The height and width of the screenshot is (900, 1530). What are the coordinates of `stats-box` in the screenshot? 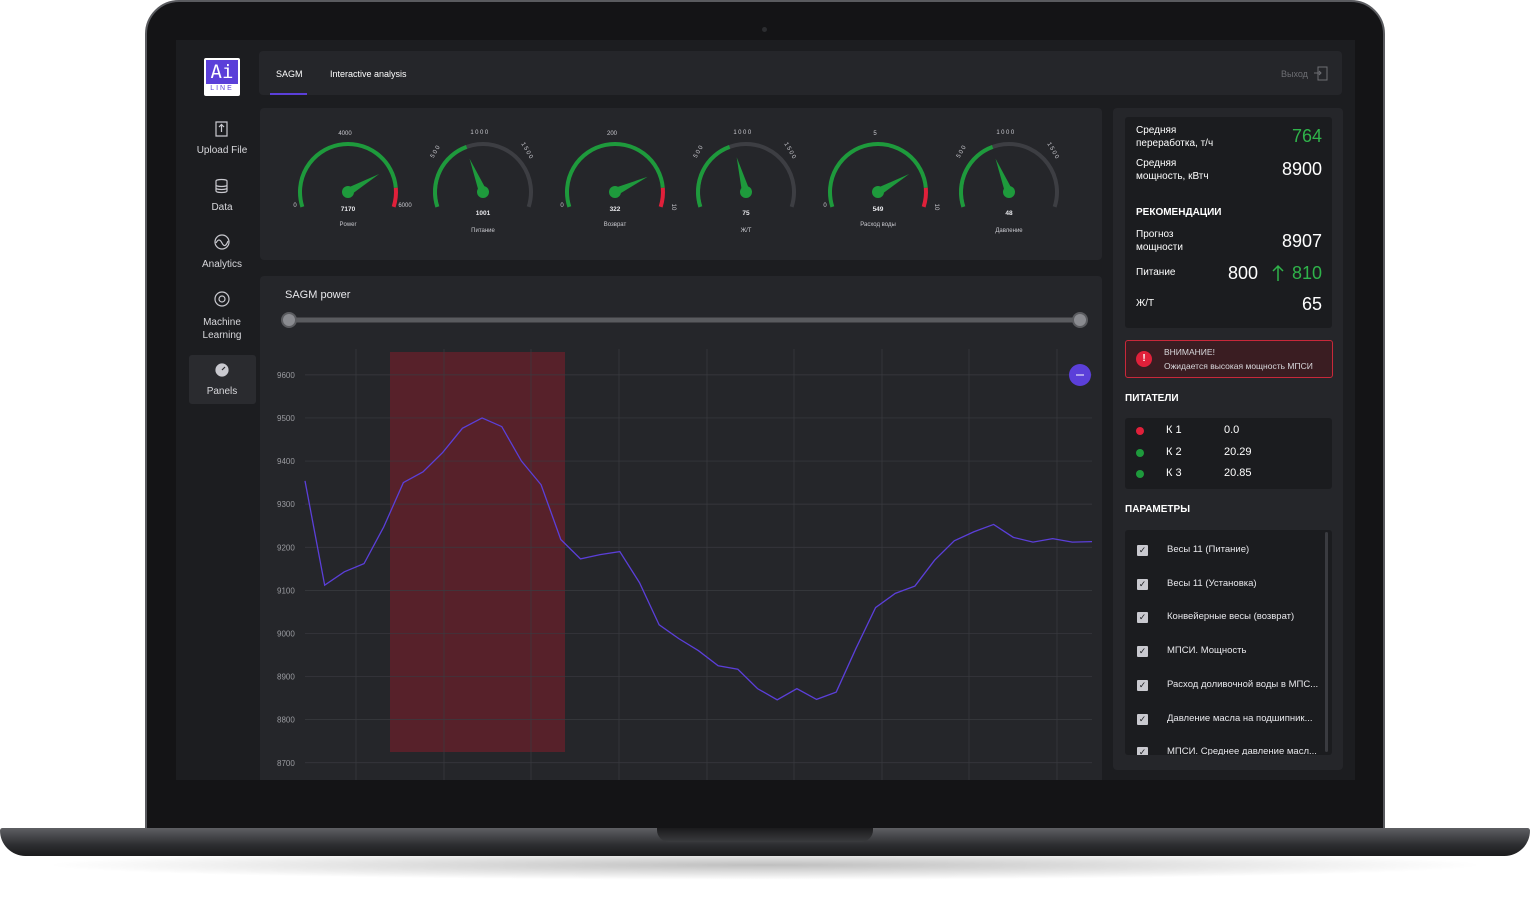 It's located at (1228, 222).